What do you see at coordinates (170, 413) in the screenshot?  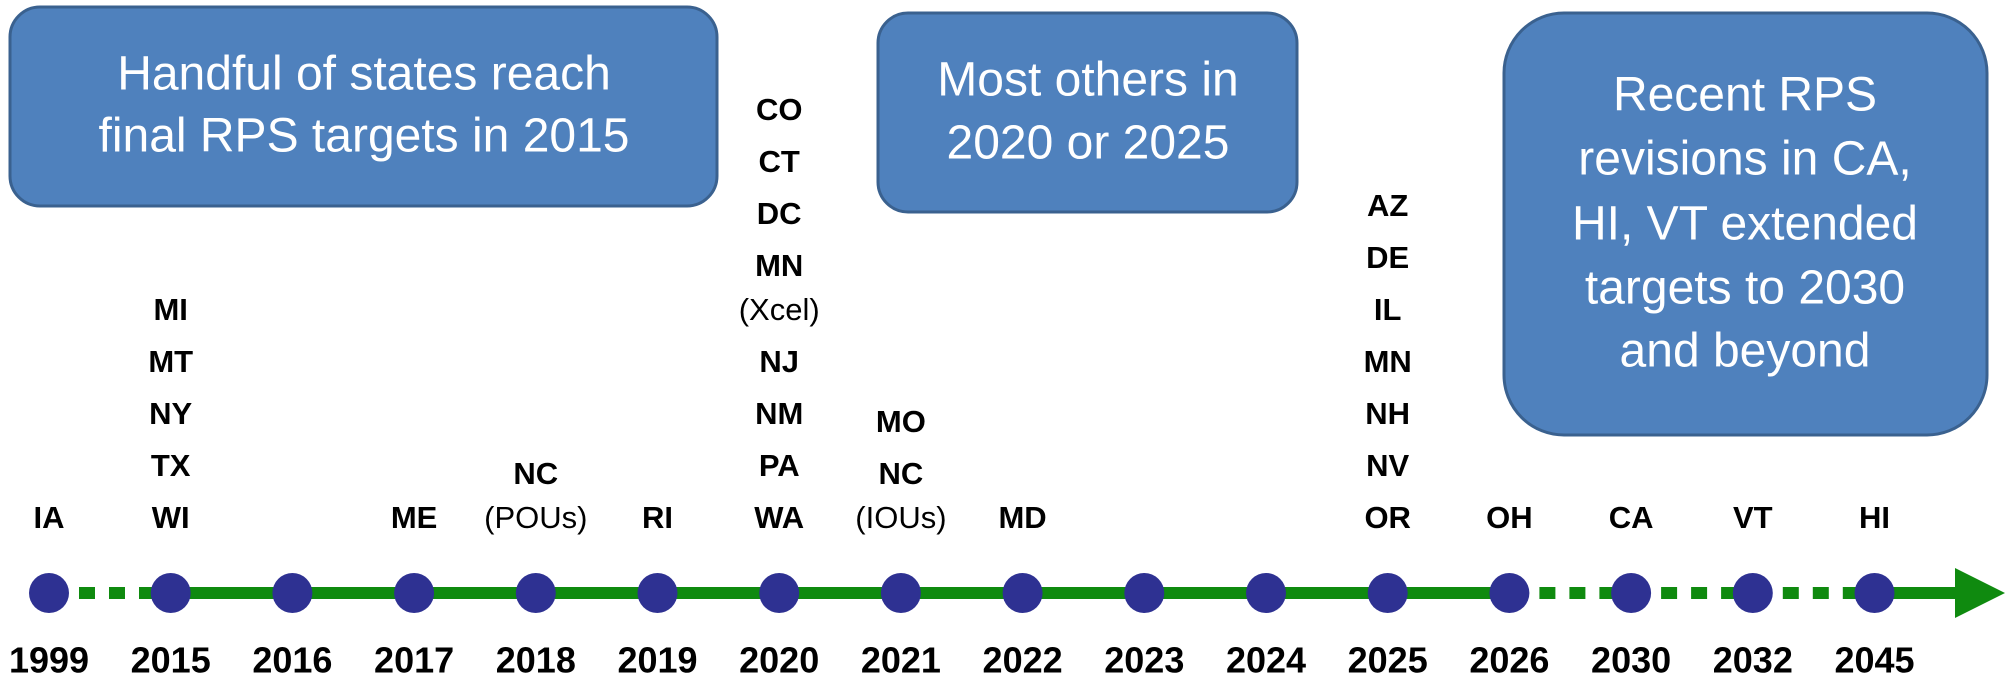 I see `state-label: NY` at bounding box center [170, 413].